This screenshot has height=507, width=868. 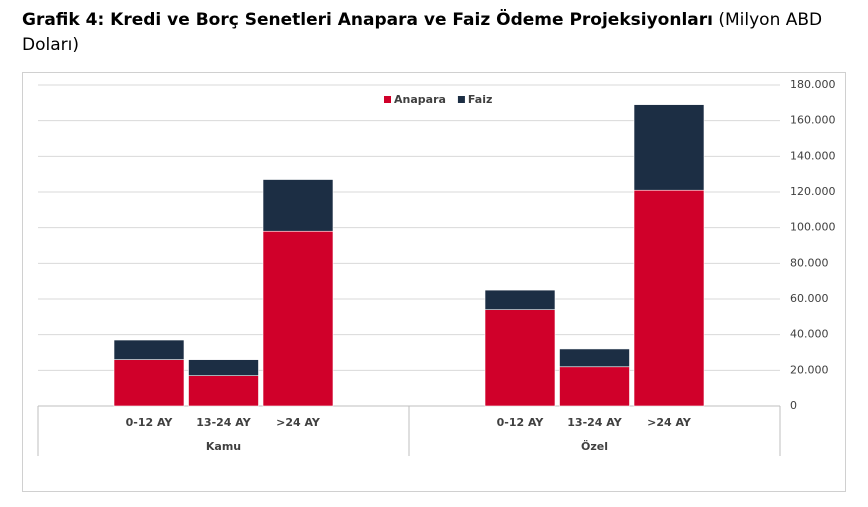 What do you see at coordinates (813, 120) in the screenshot?
I see `y-tick-label: 160.000` at bounding box center [813, 120].